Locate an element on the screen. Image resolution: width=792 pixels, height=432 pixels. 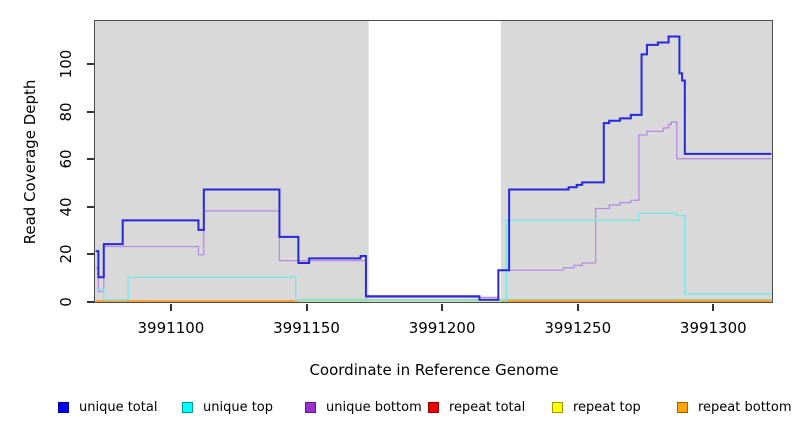
legend-label: repeat bottom is located at coordinates (745, 407).